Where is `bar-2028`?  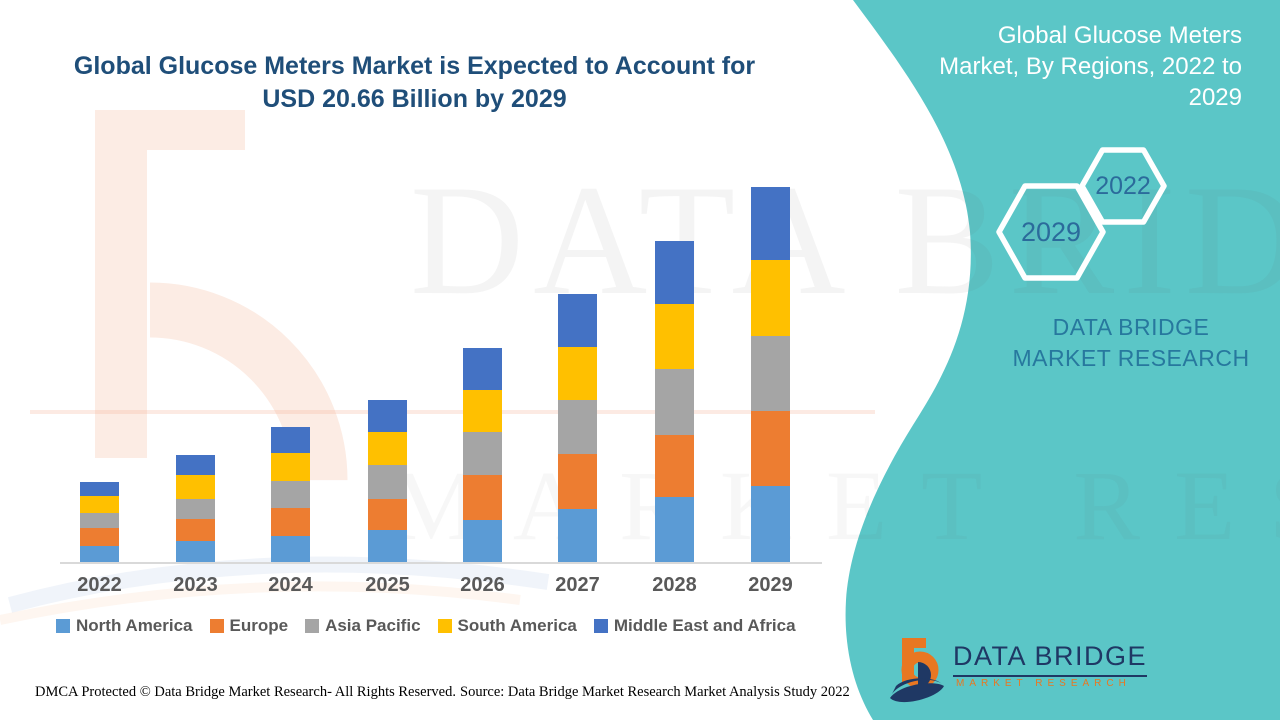 bar-2028 is located at coordinates (674, 401).